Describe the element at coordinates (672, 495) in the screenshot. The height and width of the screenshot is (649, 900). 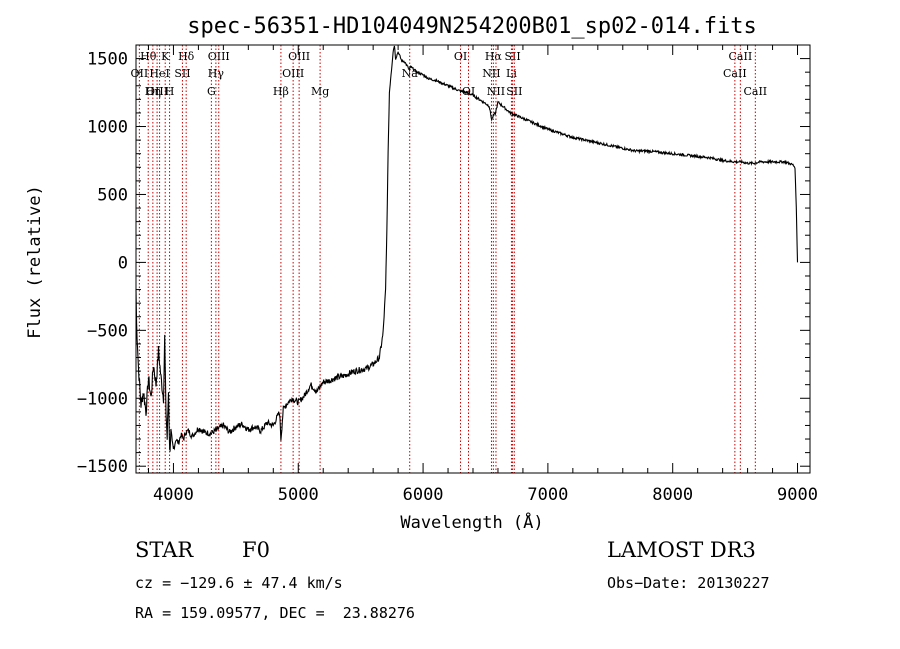
I see `x-tick-label: 8000` at that location.